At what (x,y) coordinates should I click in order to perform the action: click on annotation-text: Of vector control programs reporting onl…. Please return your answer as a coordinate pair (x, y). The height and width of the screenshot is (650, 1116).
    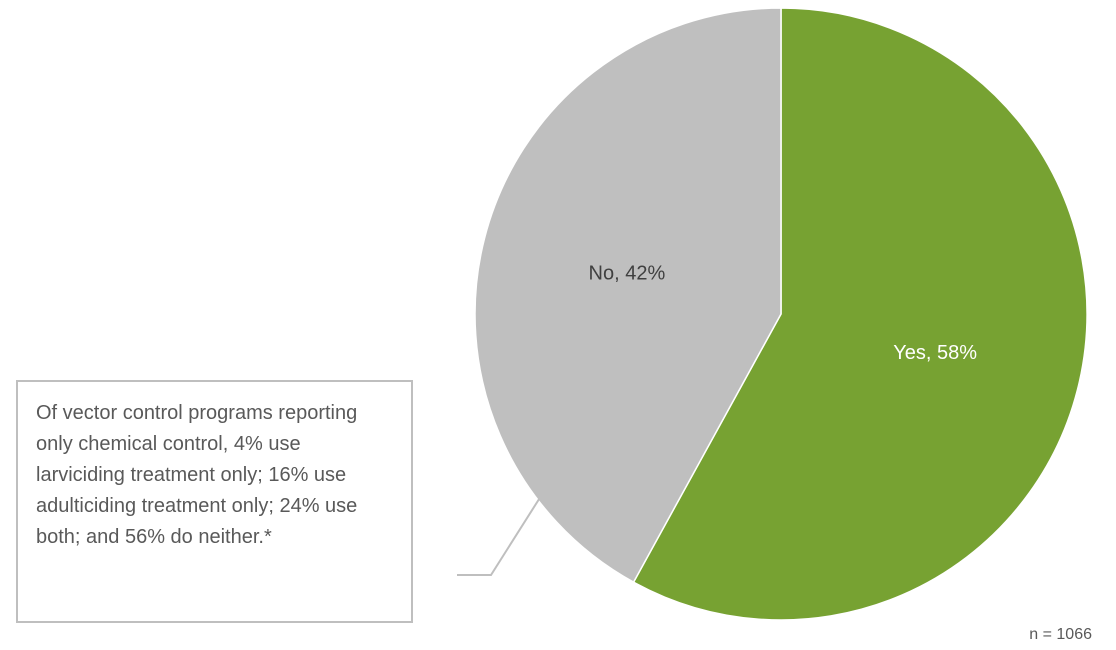
    Looking at the image, I should click on (197, 475).